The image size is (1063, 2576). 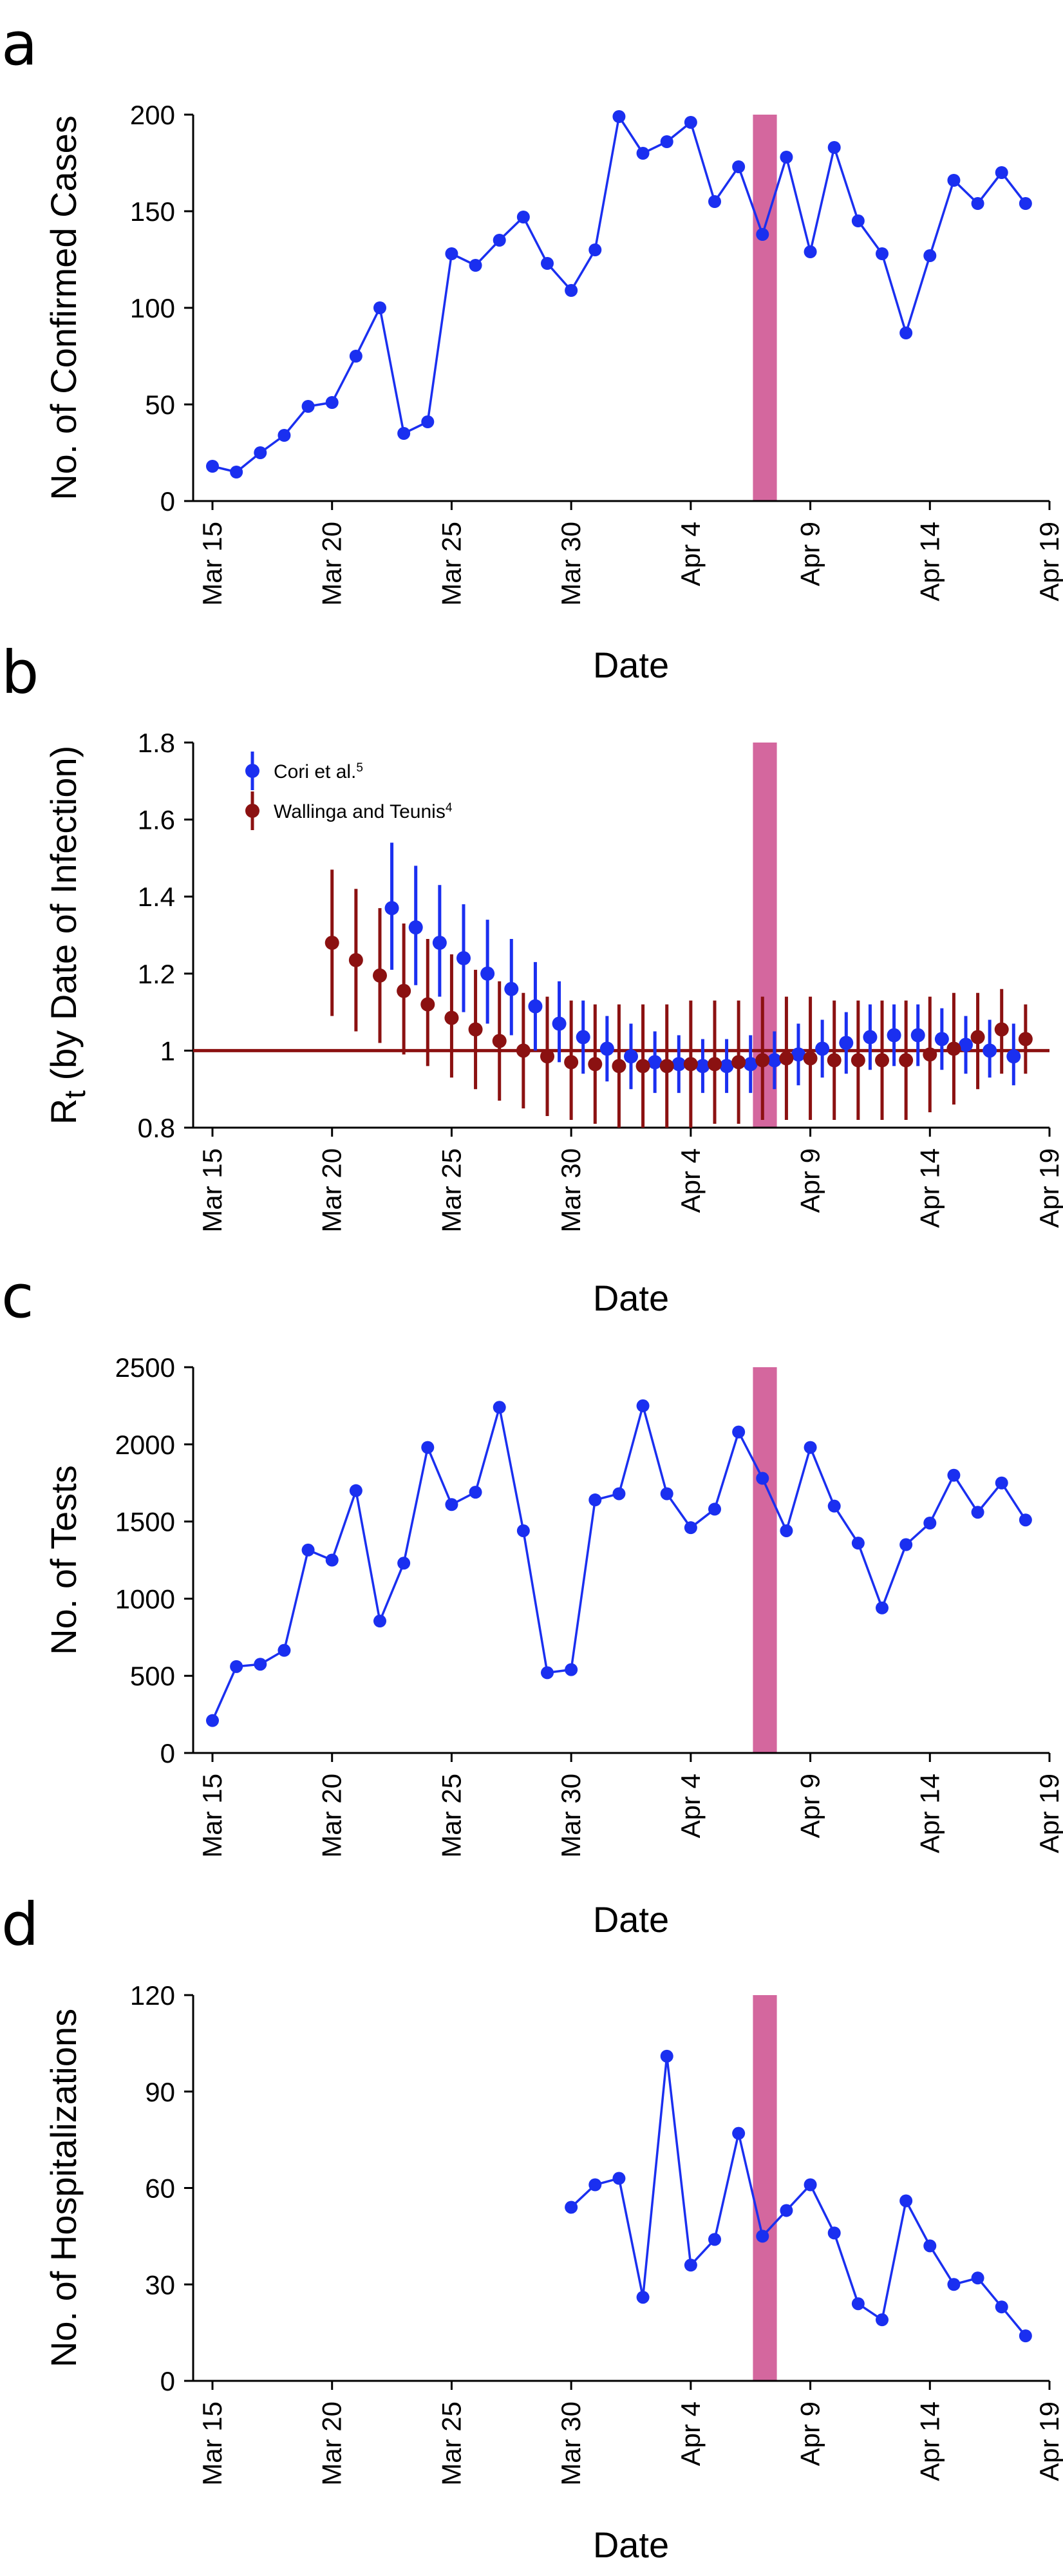 I want to click on y-tick-label: 0.8, so click(x=156, y=1128).